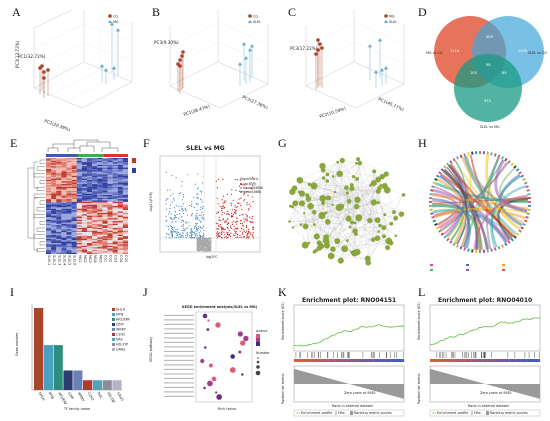 The image size is (550, 421). I want to click on panel-label-c: C, so click(292, 12).